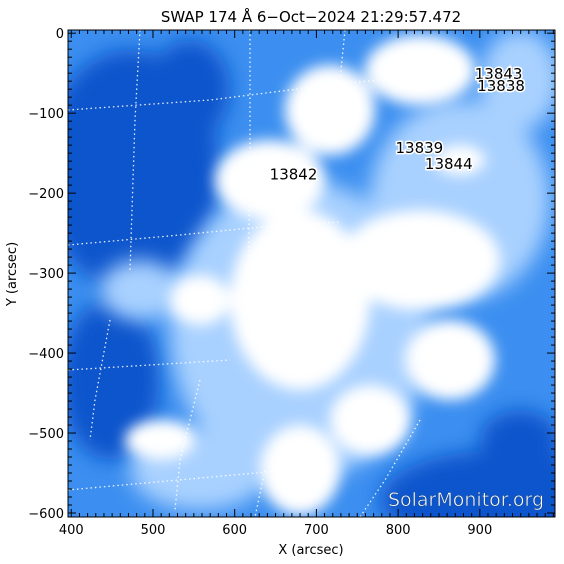  I want to click on y-tick-label: −500, so click(46, 434).